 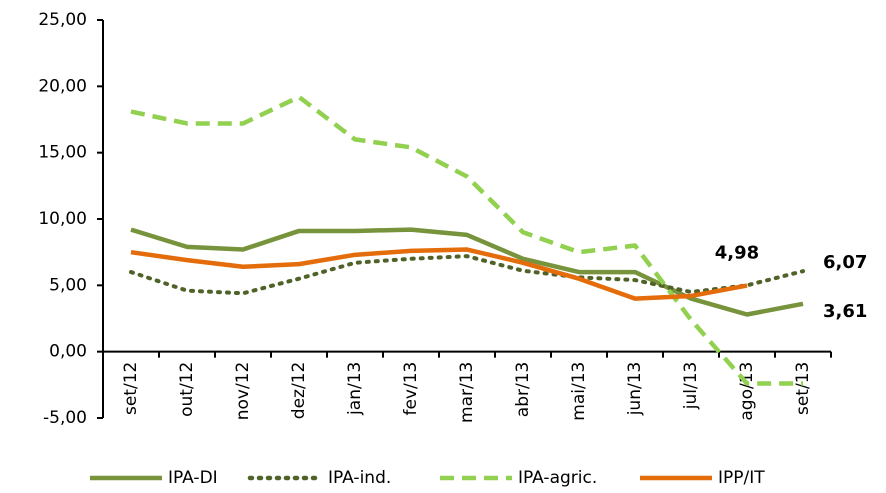 What do you see at coordinates (427, 478) in the screenshot?
I see `legend: IPA-DI IPA-ind. IPA-agric. IPP/IT` at bounding box center [427, 478].